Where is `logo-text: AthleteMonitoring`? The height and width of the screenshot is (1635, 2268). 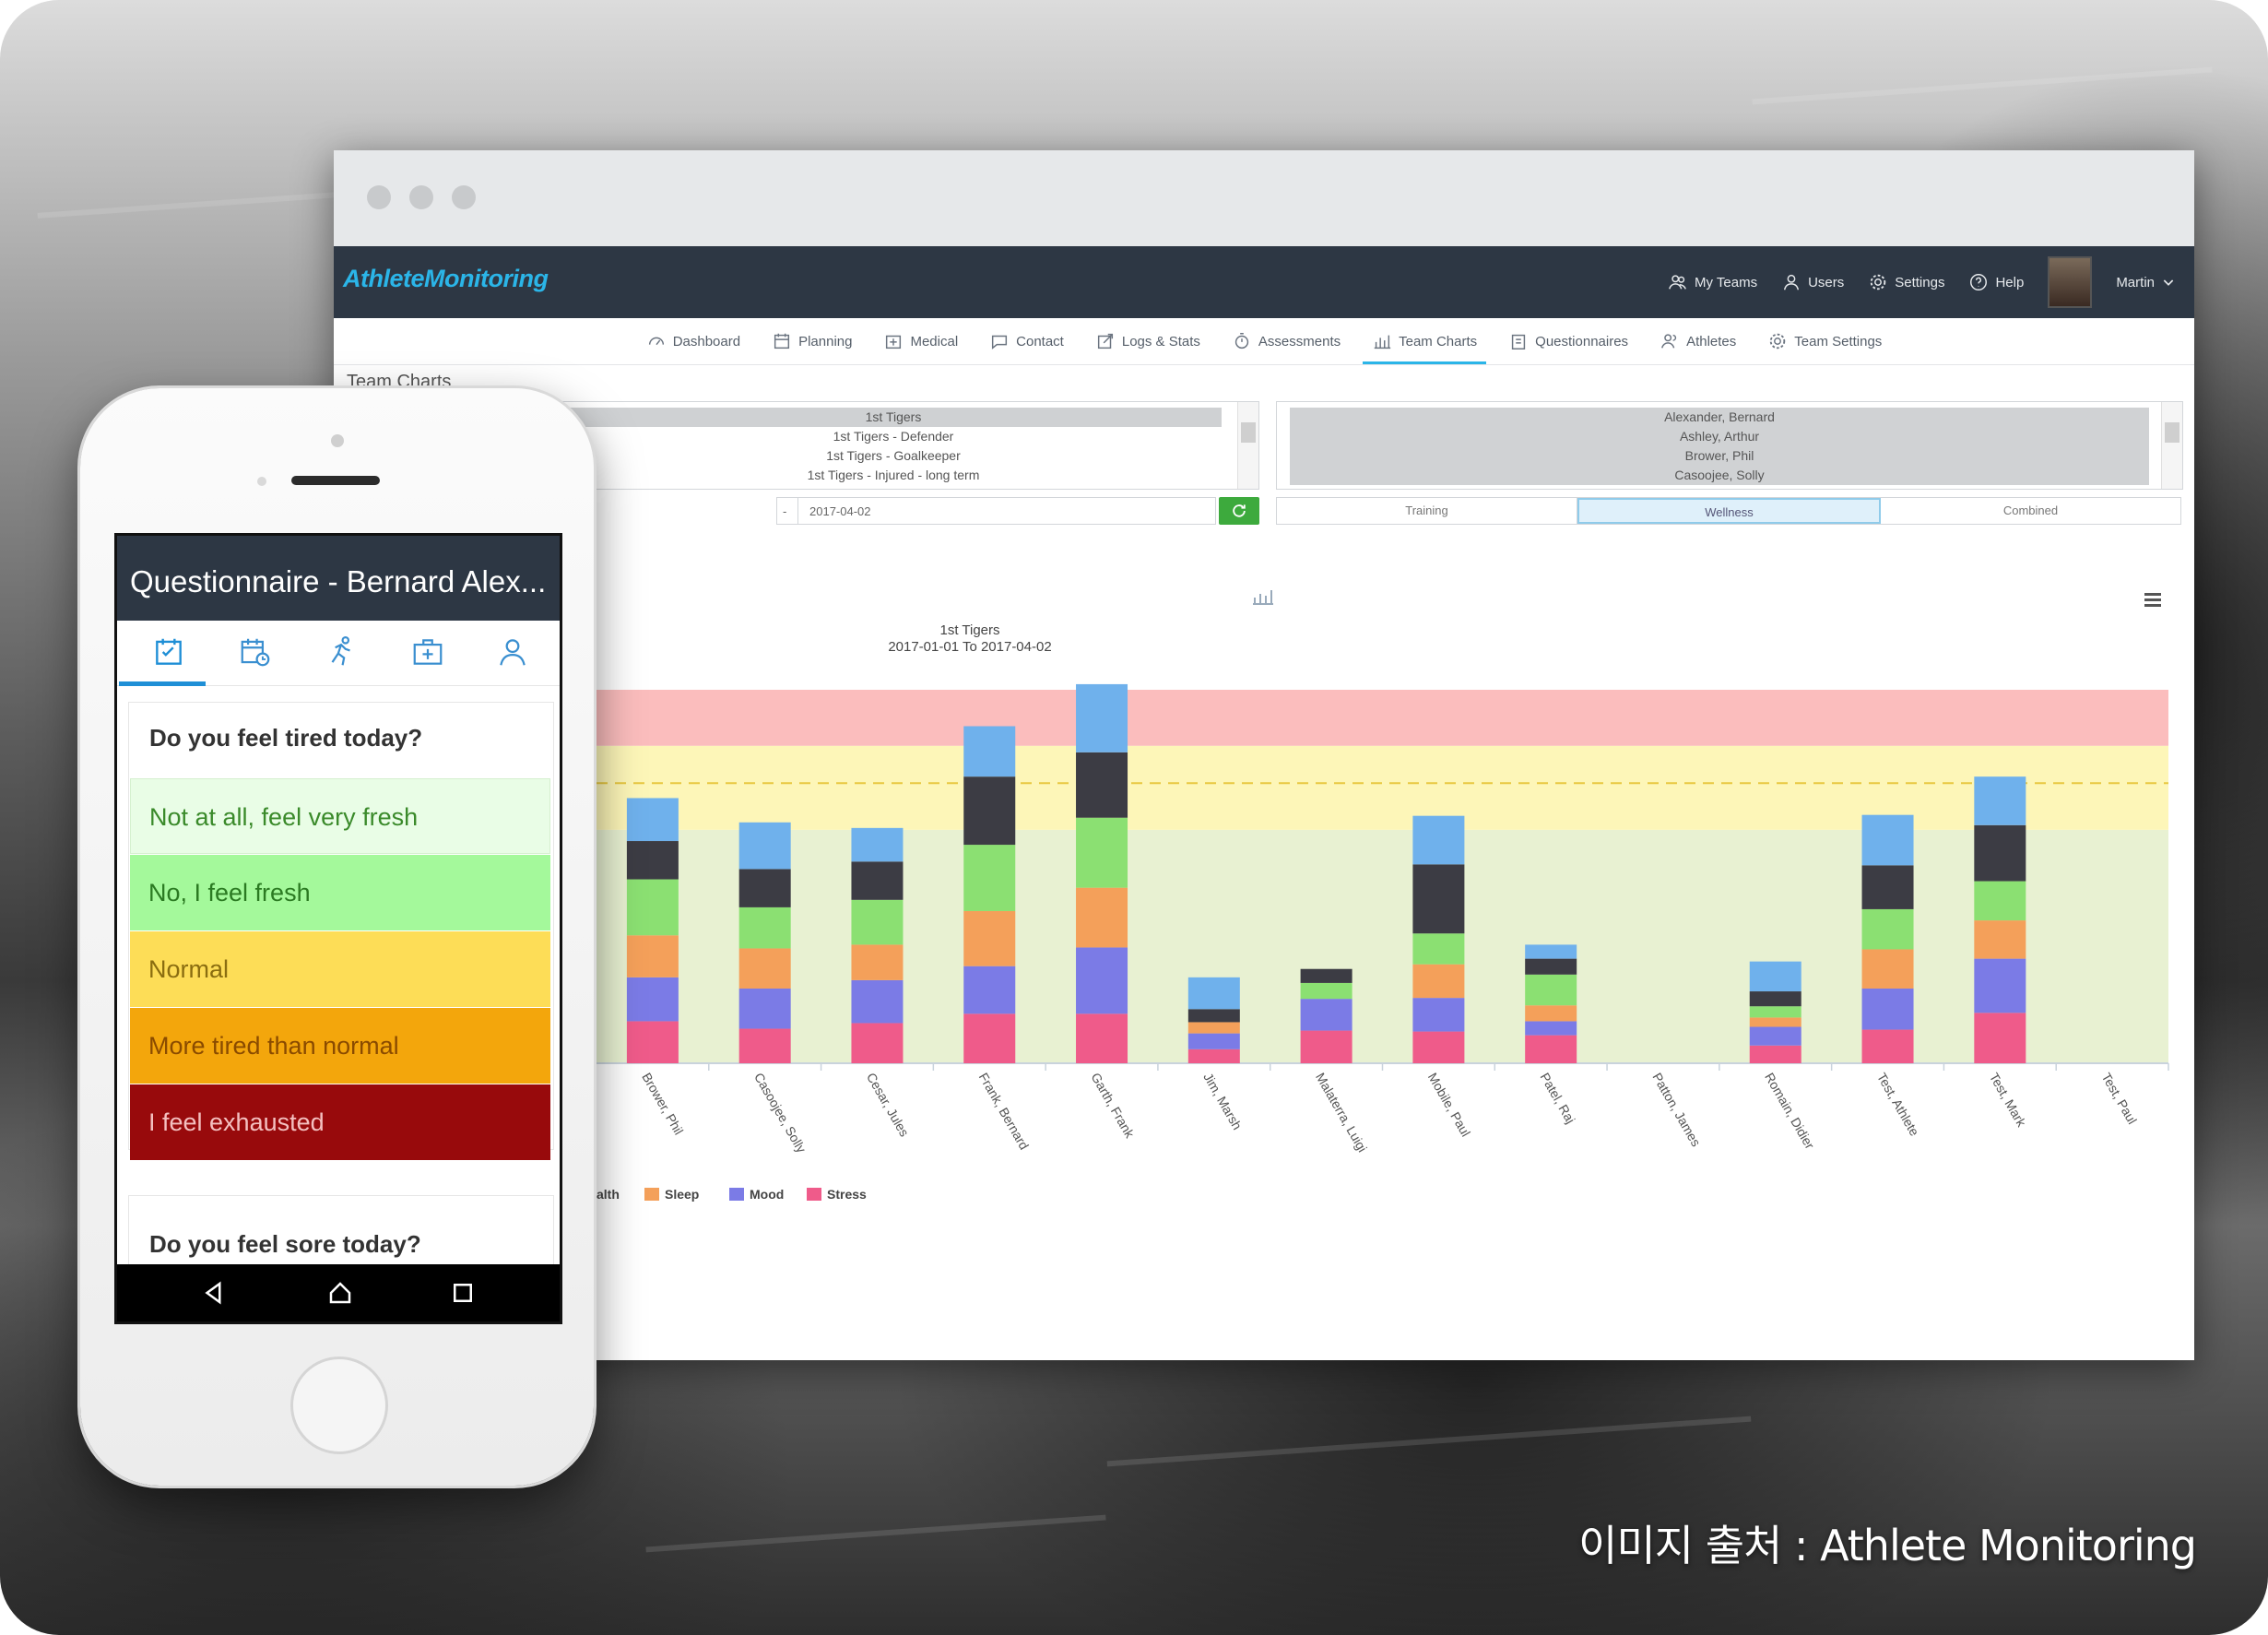
logo-text: AthleteMonitoring is located at coordinates (446, 278).